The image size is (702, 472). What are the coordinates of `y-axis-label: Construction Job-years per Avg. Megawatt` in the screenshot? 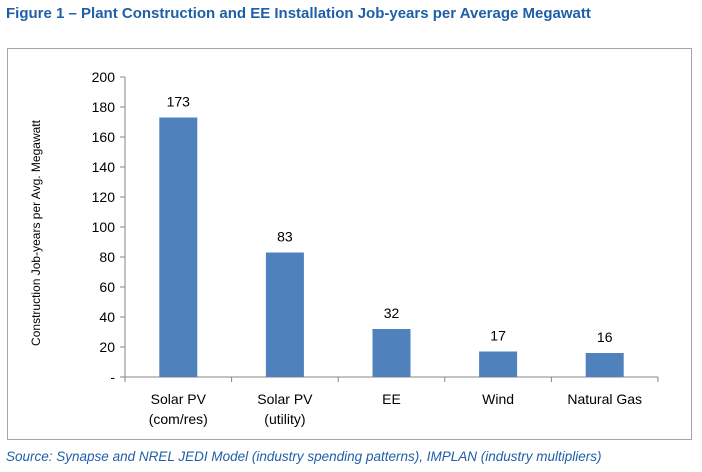 It's located at (36, 232).